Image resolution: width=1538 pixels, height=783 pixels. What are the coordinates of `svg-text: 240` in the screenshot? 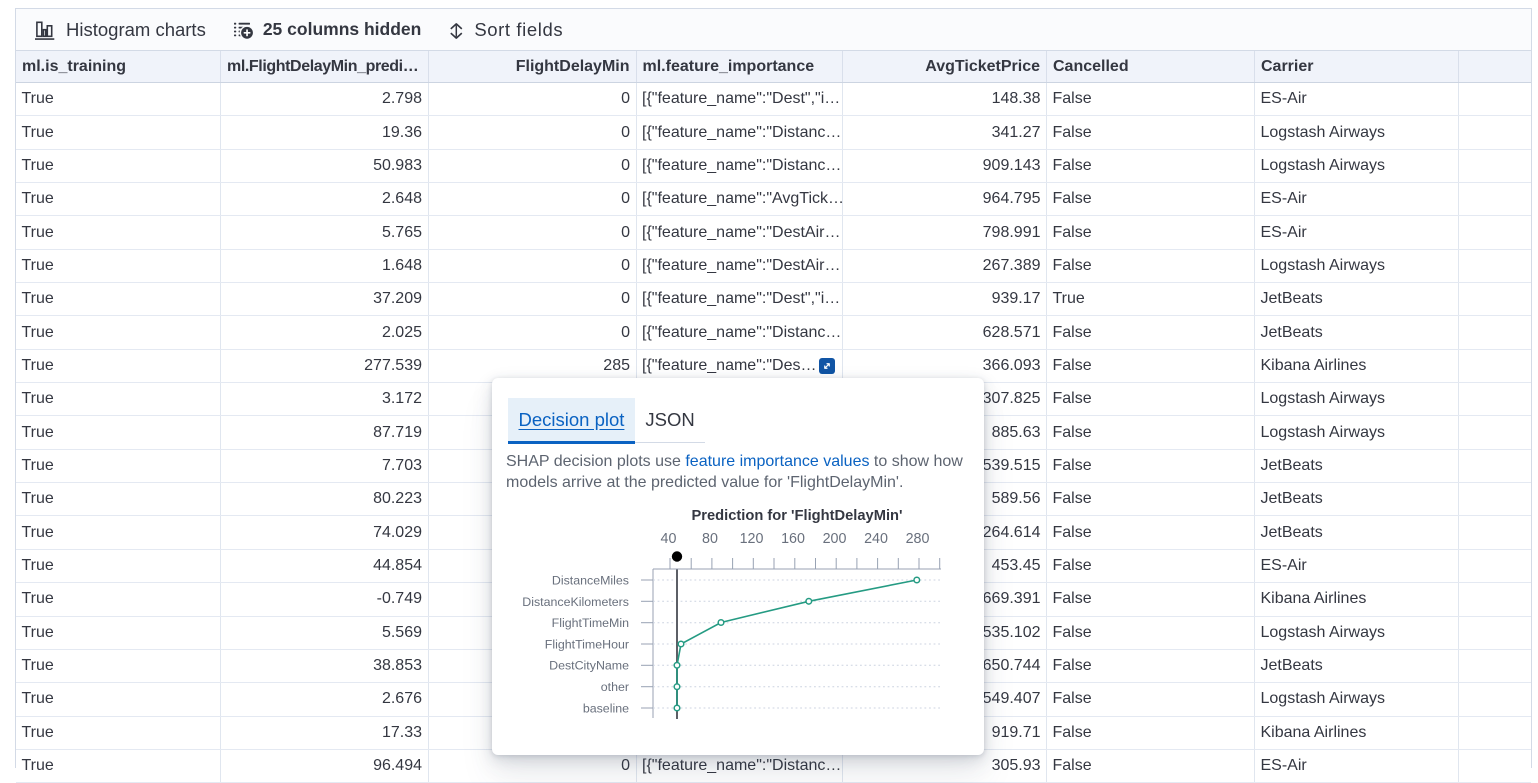 It's located at (876, 539).